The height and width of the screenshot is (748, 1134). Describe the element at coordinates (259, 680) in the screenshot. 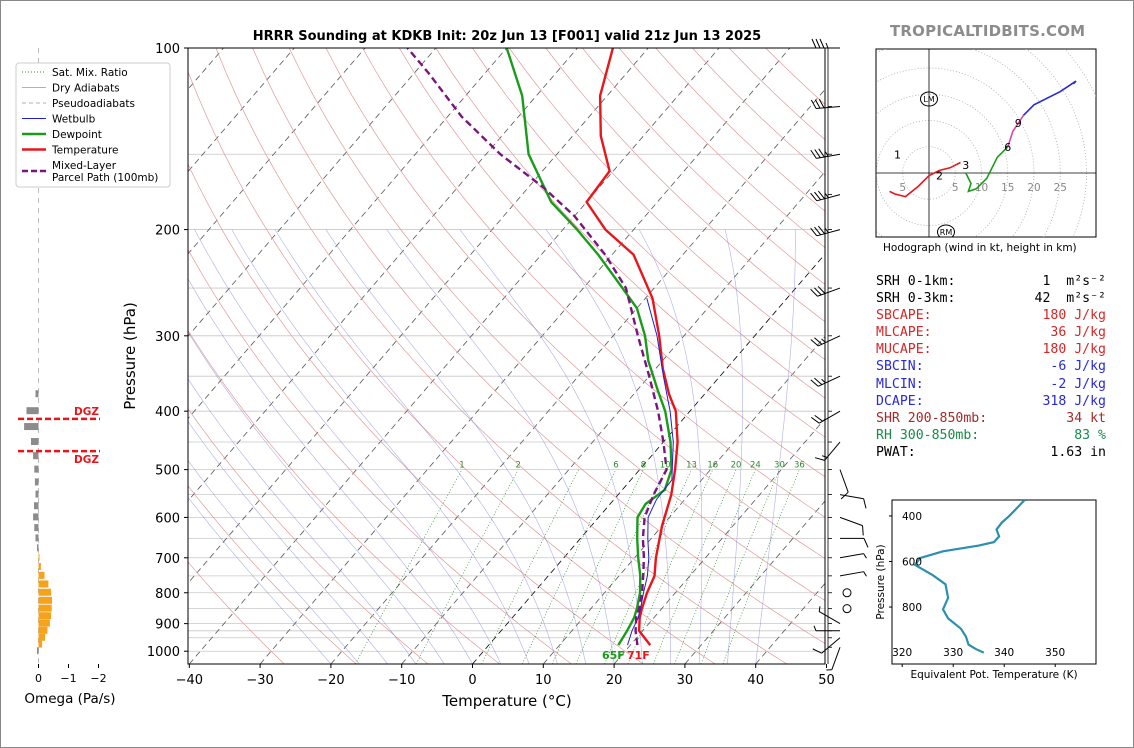

I see `x-tick-label: −30` at that location.